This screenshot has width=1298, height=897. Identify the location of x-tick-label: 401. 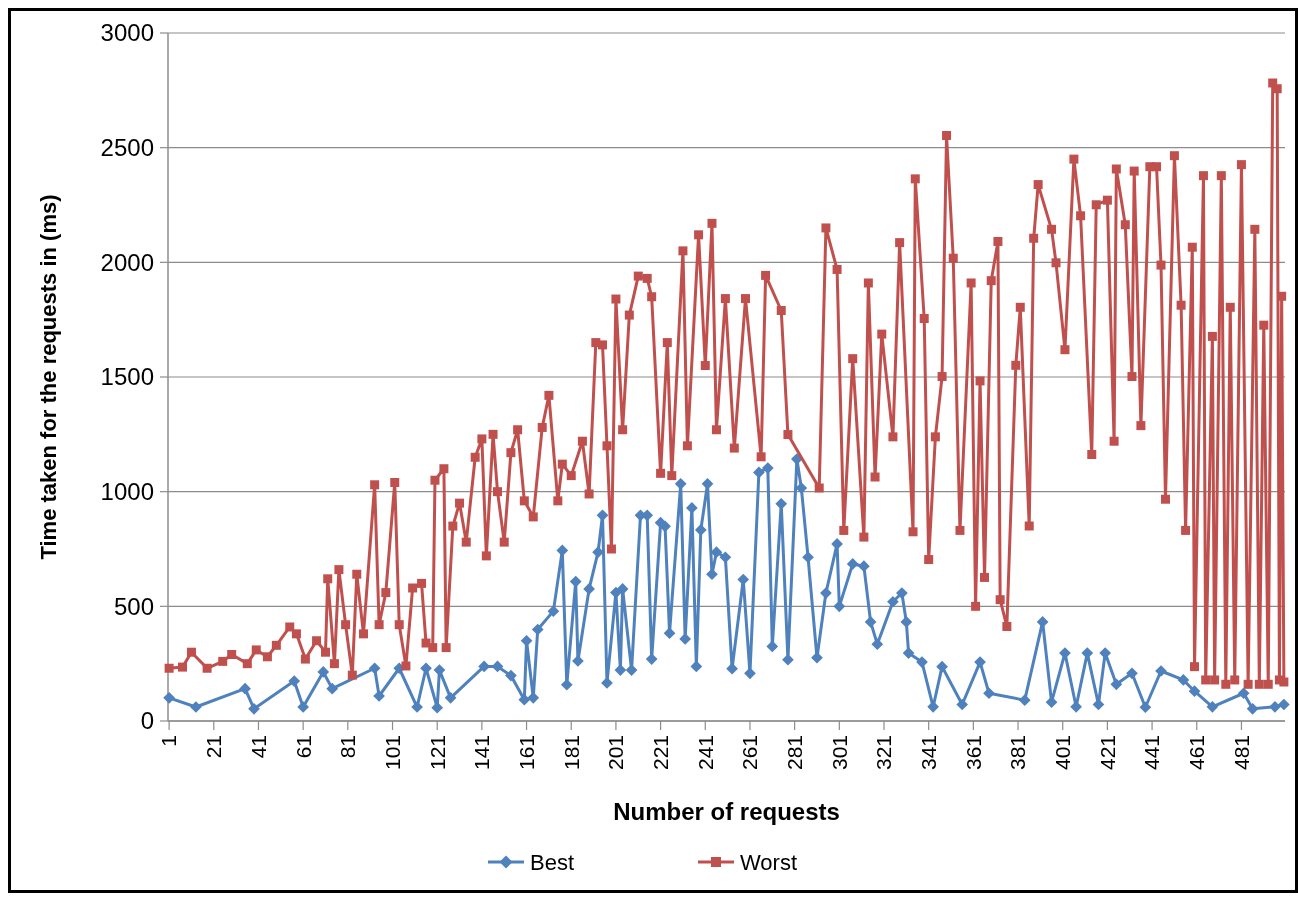
(1063, 753).